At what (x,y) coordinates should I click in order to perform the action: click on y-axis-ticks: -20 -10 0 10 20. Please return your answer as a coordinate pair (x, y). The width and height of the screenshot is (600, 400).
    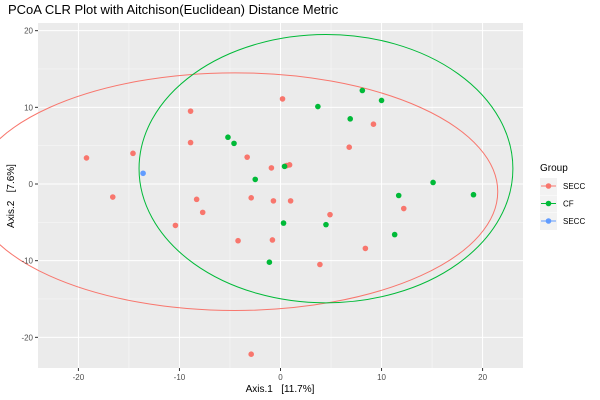
    Looking at the image, I should click on (29, 184).